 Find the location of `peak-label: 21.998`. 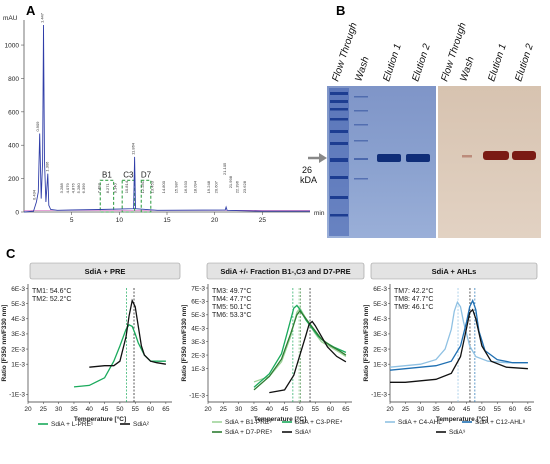

peak-label: 21.998 is located at coordinates (230, 181).